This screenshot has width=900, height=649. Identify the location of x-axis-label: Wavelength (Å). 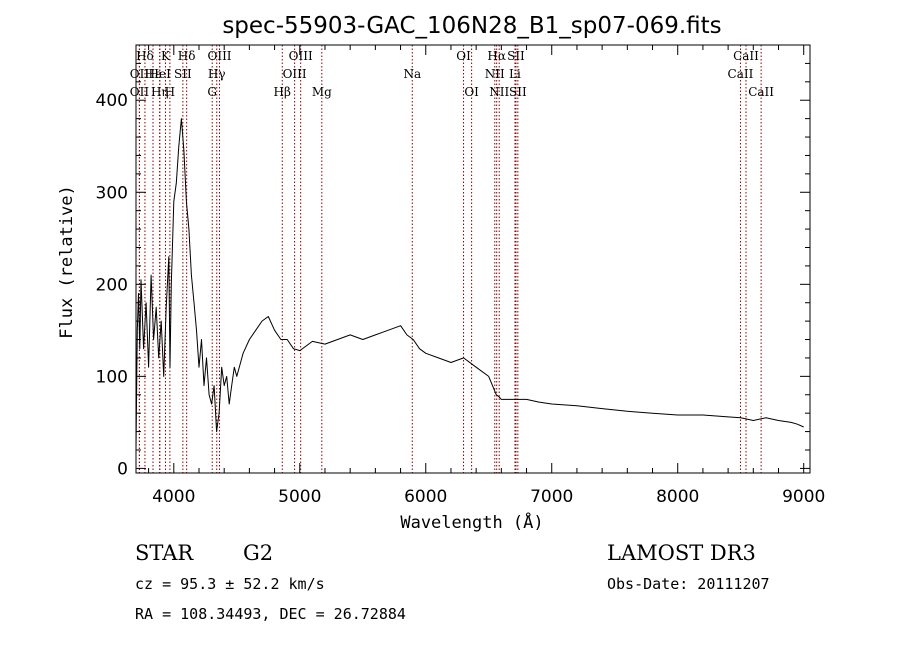
(471, 522).